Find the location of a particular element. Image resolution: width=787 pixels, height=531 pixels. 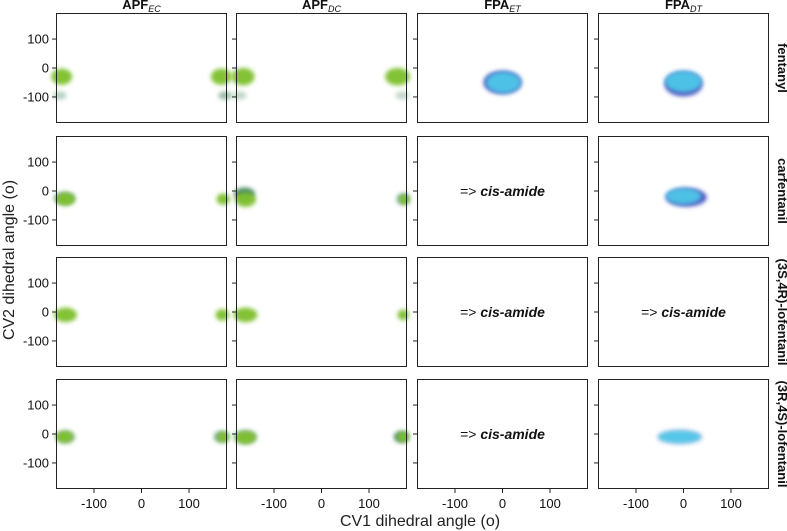

row-title: fentanyl is located at coordinates (781, 68).